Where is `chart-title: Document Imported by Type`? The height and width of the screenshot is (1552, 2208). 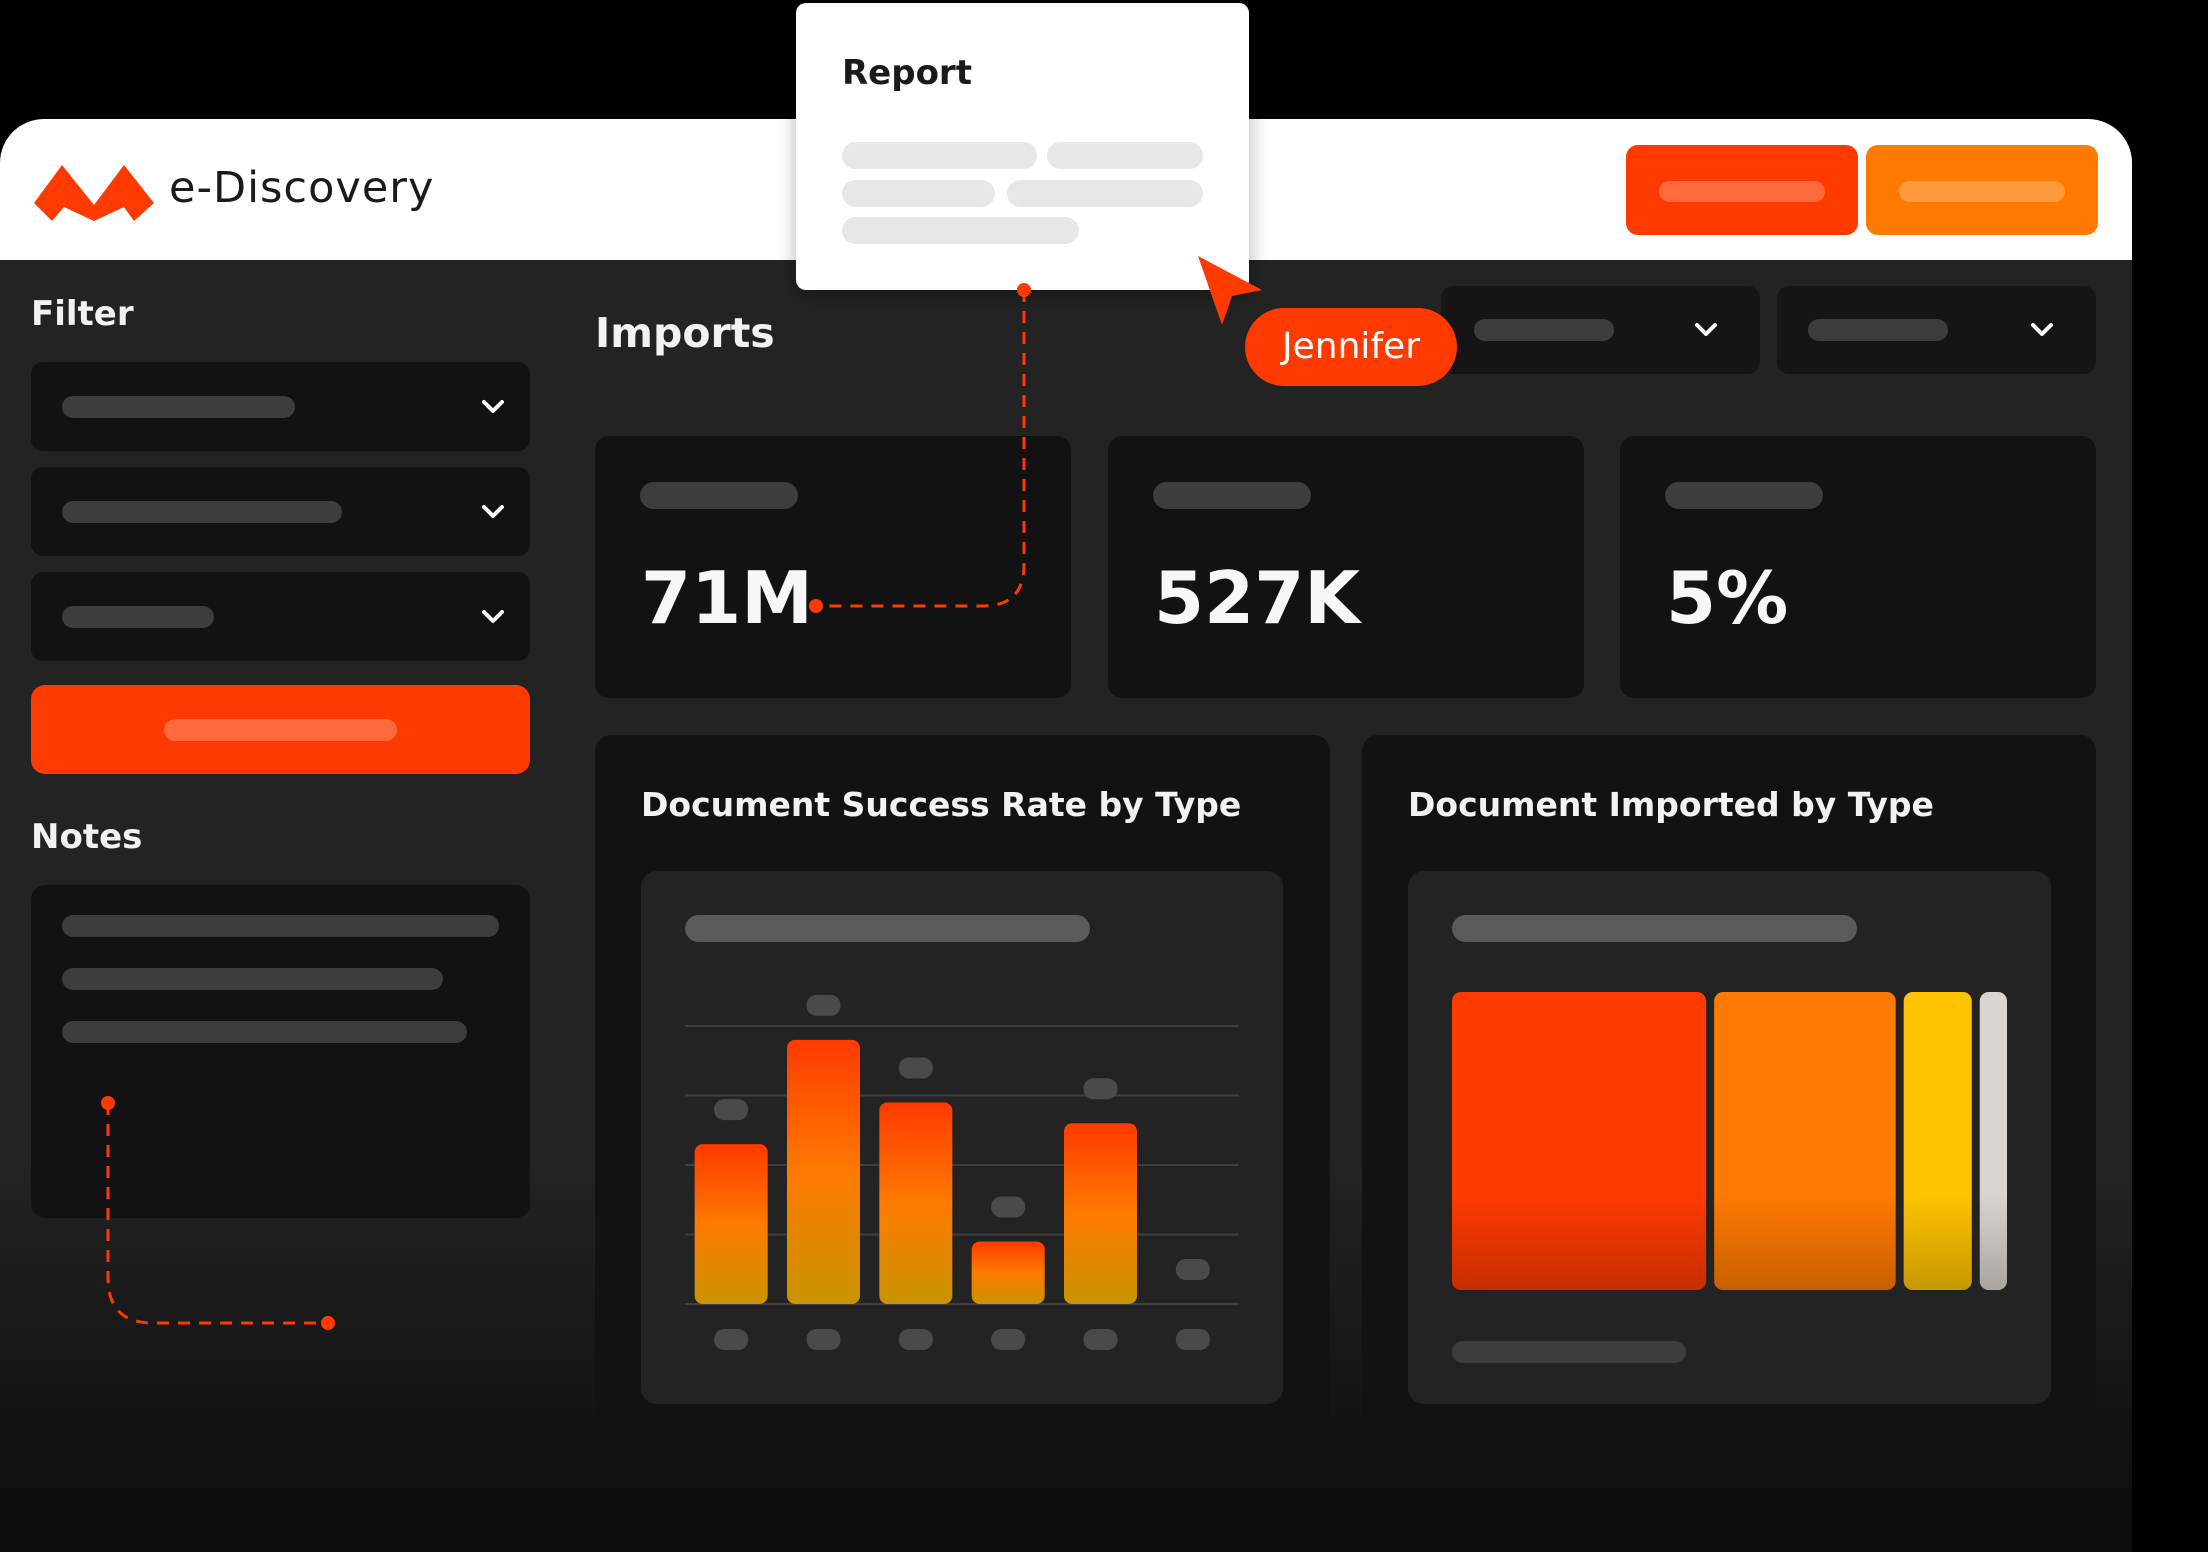 chart-title: Document Imported by Type is located at coordinates (1671, 804).